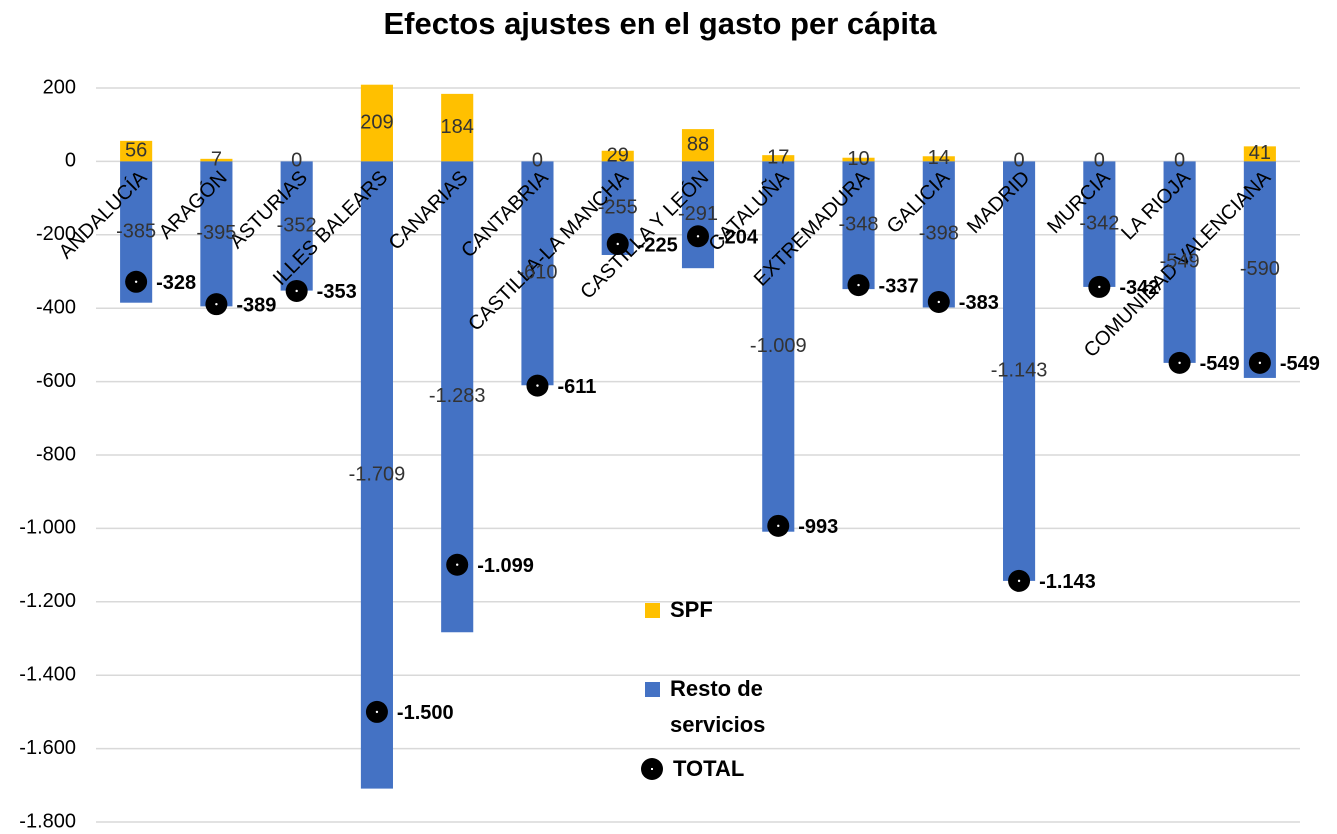 The image size is (1337, 834). I want to click on data-label: -225, so click(658, 245).